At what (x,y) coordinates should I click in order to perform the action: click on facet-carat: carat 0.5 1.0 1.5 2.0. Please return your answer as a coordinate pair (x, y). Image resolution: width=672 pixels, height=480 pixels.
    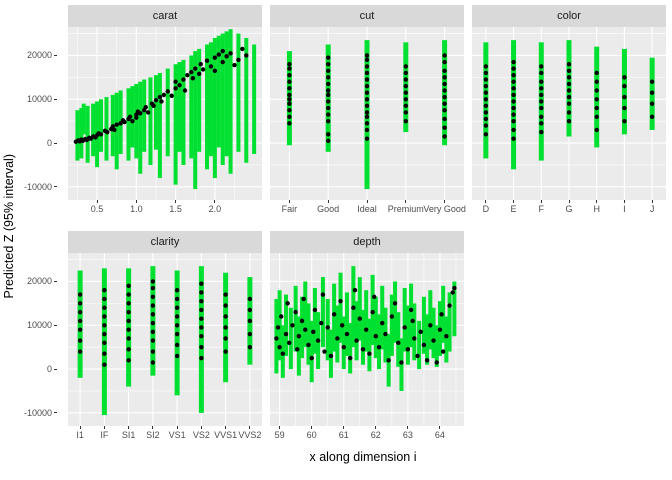
    Looking at the image, I should click on (165, 112).